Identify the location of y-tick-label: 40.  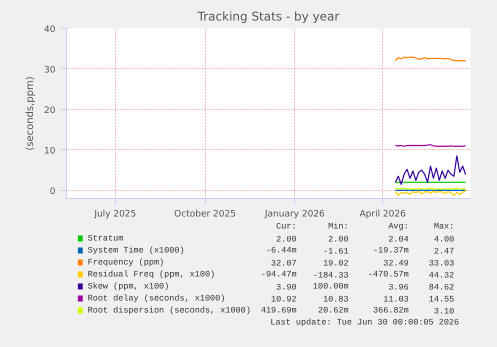
(50, 30).